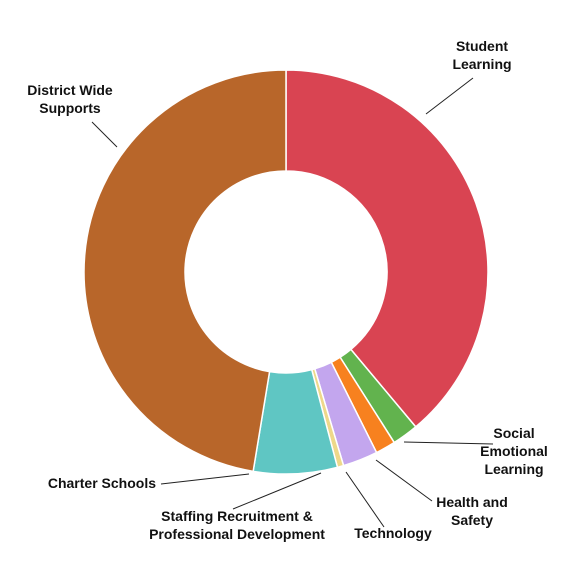 The image size is (582, 563). What do you see at coordinates (237, 534) in the screenshot?
I see `label-line: Professional Development` at bounding box center [237, 534].